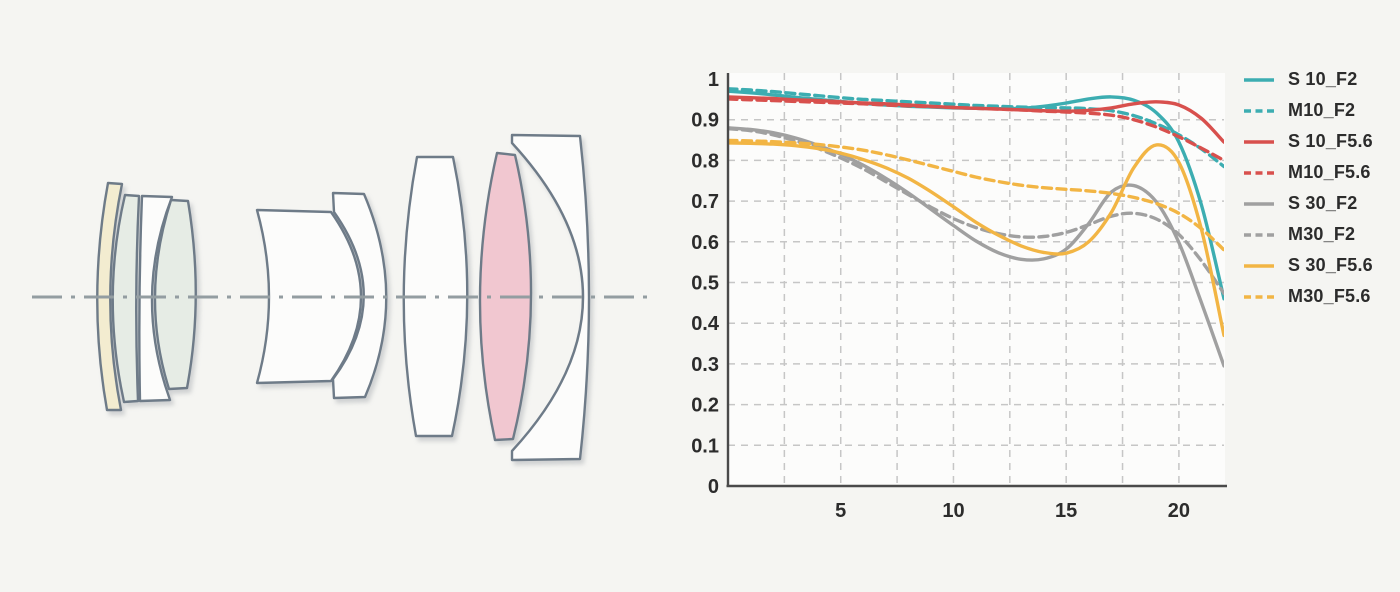 This screenshot has height=592, width=1400. I want to click on legend-item-m30_f2: M30_F2, so click(1308, 234).